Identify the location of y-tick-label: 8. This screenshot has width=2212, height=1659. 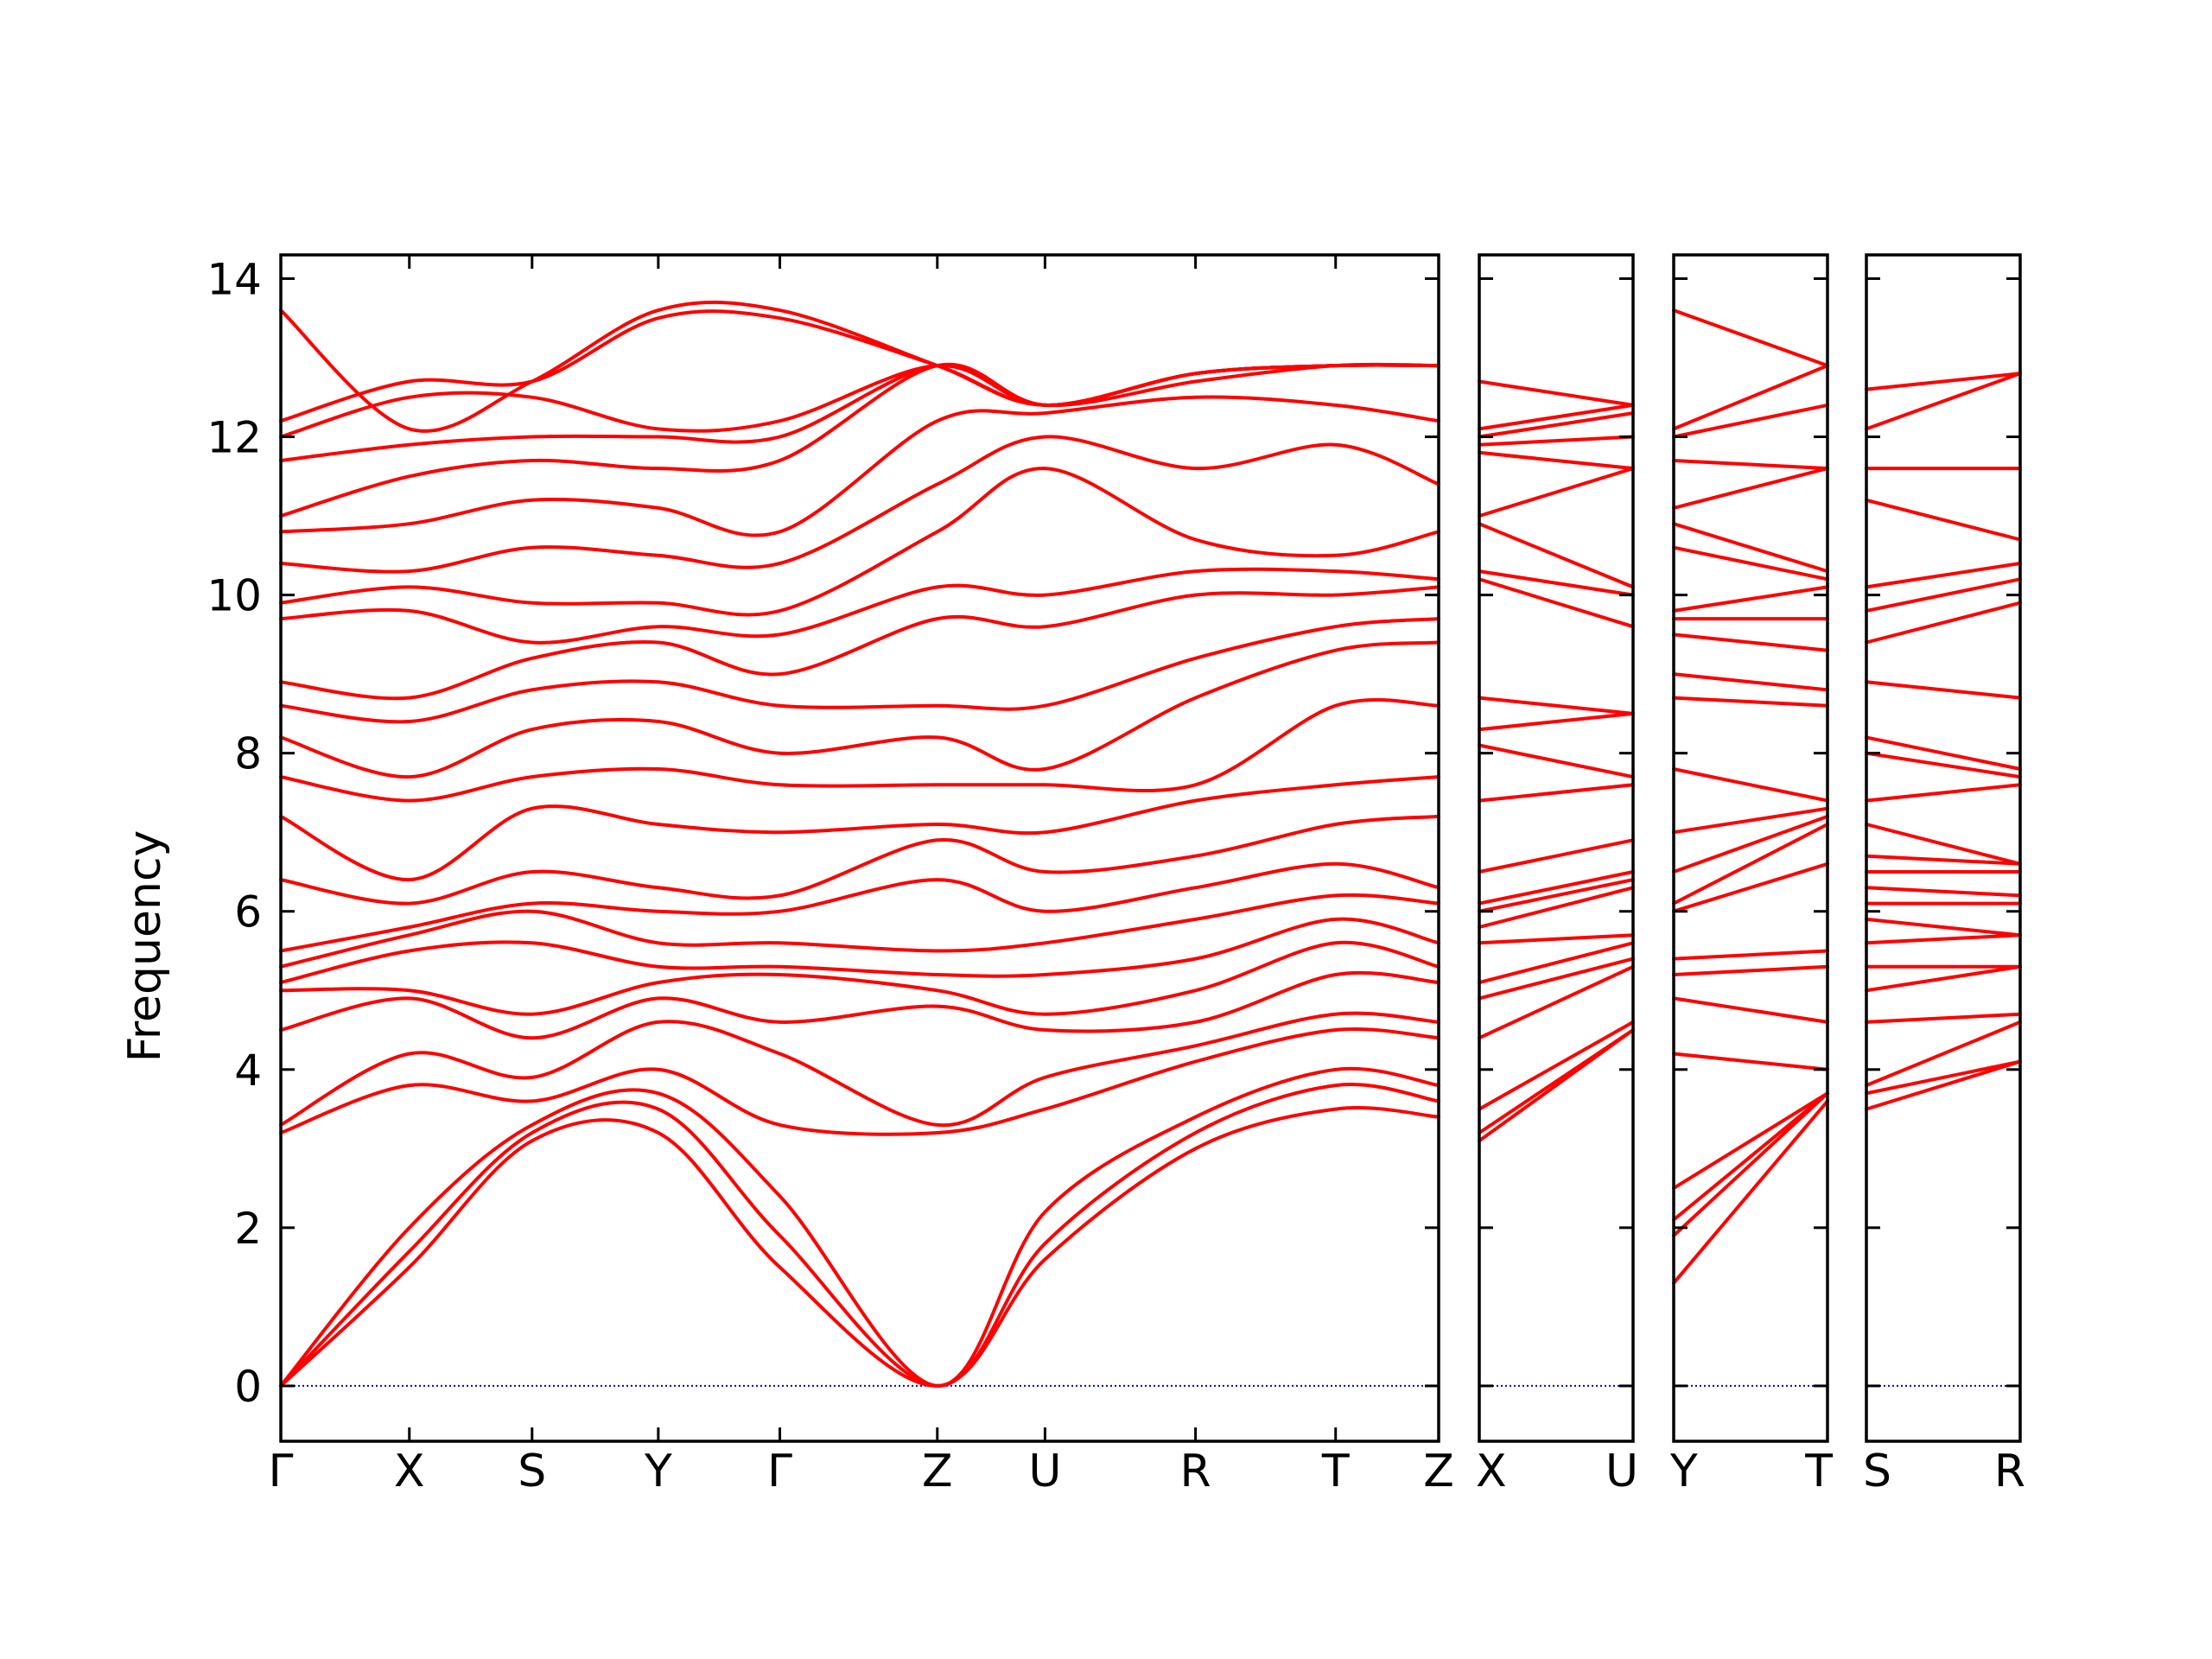
(248, 754).